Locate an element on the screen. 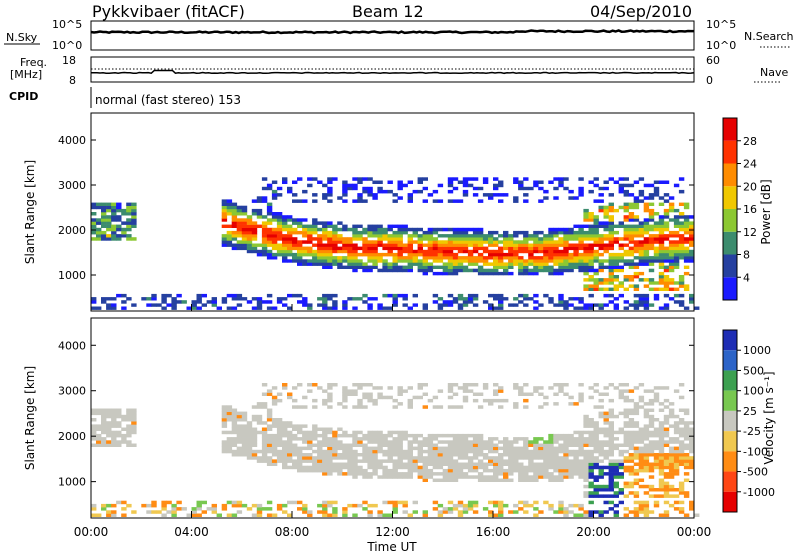 The height and width of the screenshot is (554, 800). date-label: 04/Sep/2010 is located at coordinates (641, 11).